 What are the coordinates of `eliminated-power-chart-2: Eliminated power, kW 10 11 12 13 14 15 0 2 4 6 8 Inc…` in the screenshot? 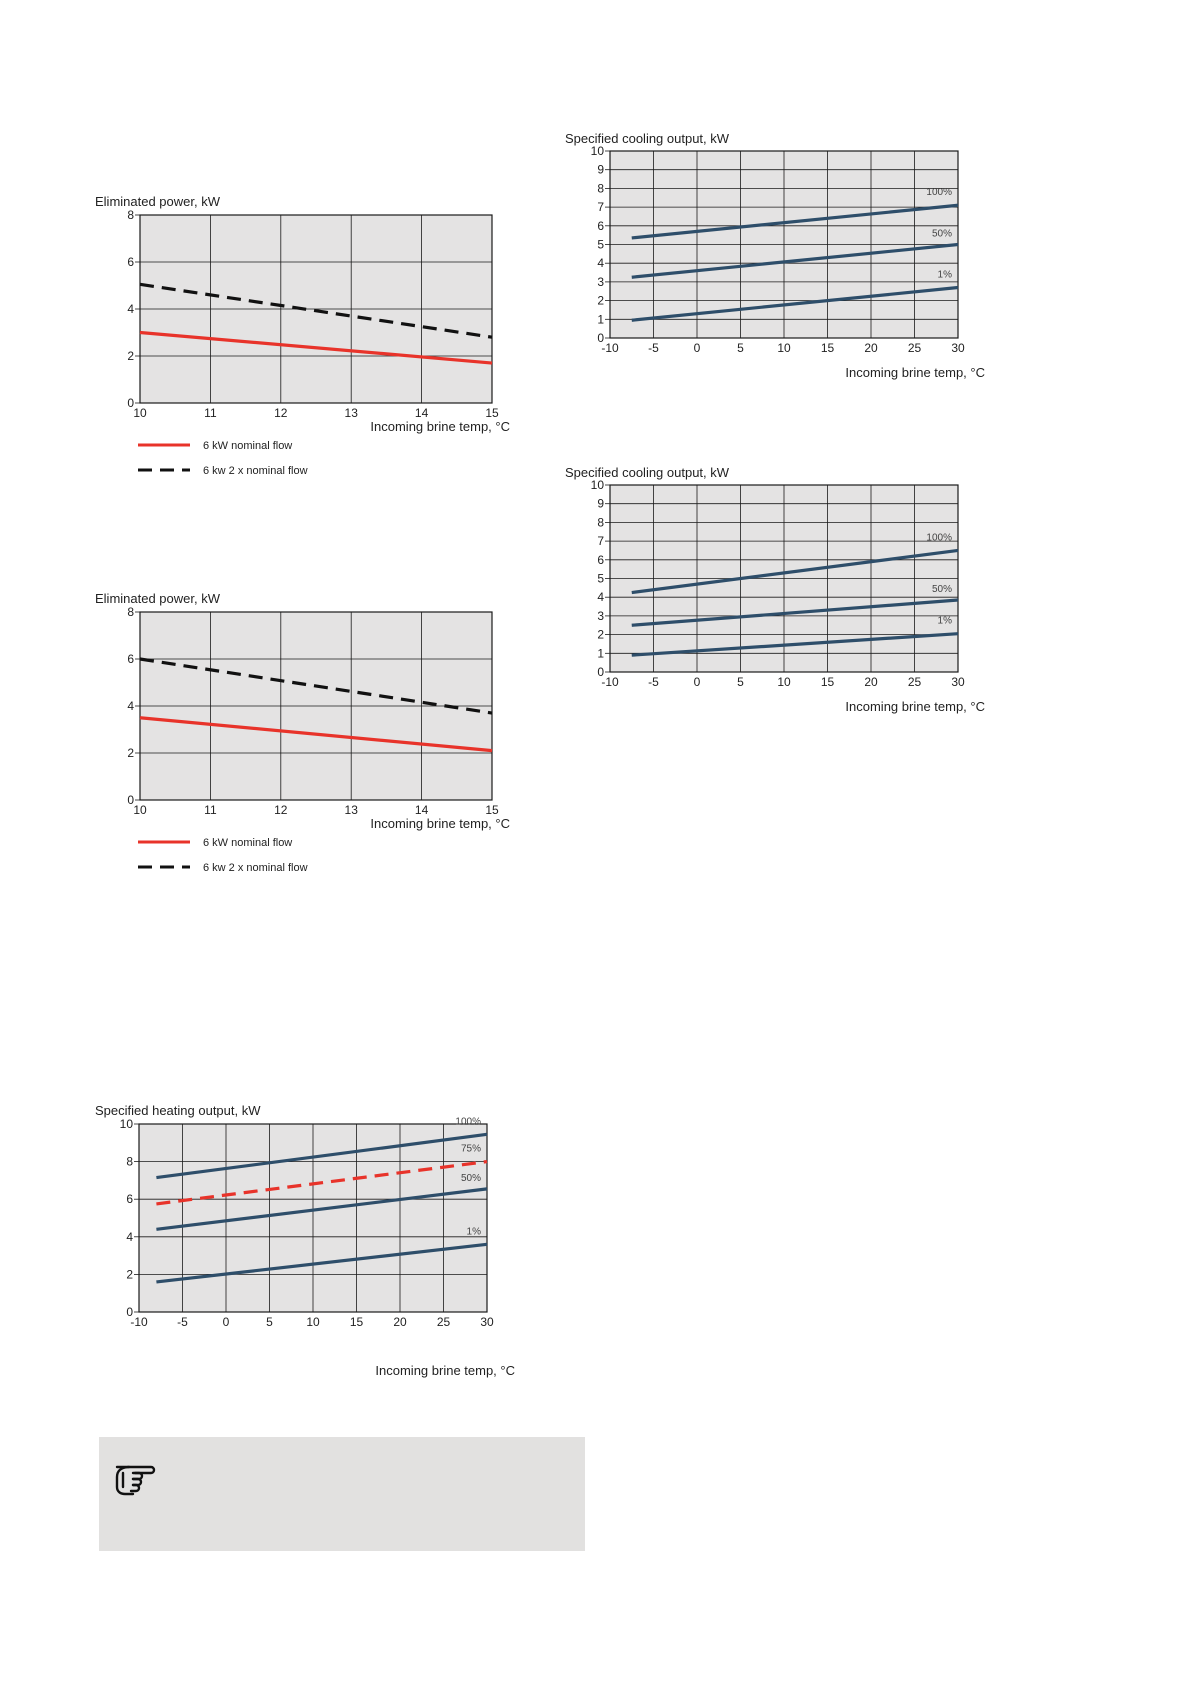 It's located at (302, 732).